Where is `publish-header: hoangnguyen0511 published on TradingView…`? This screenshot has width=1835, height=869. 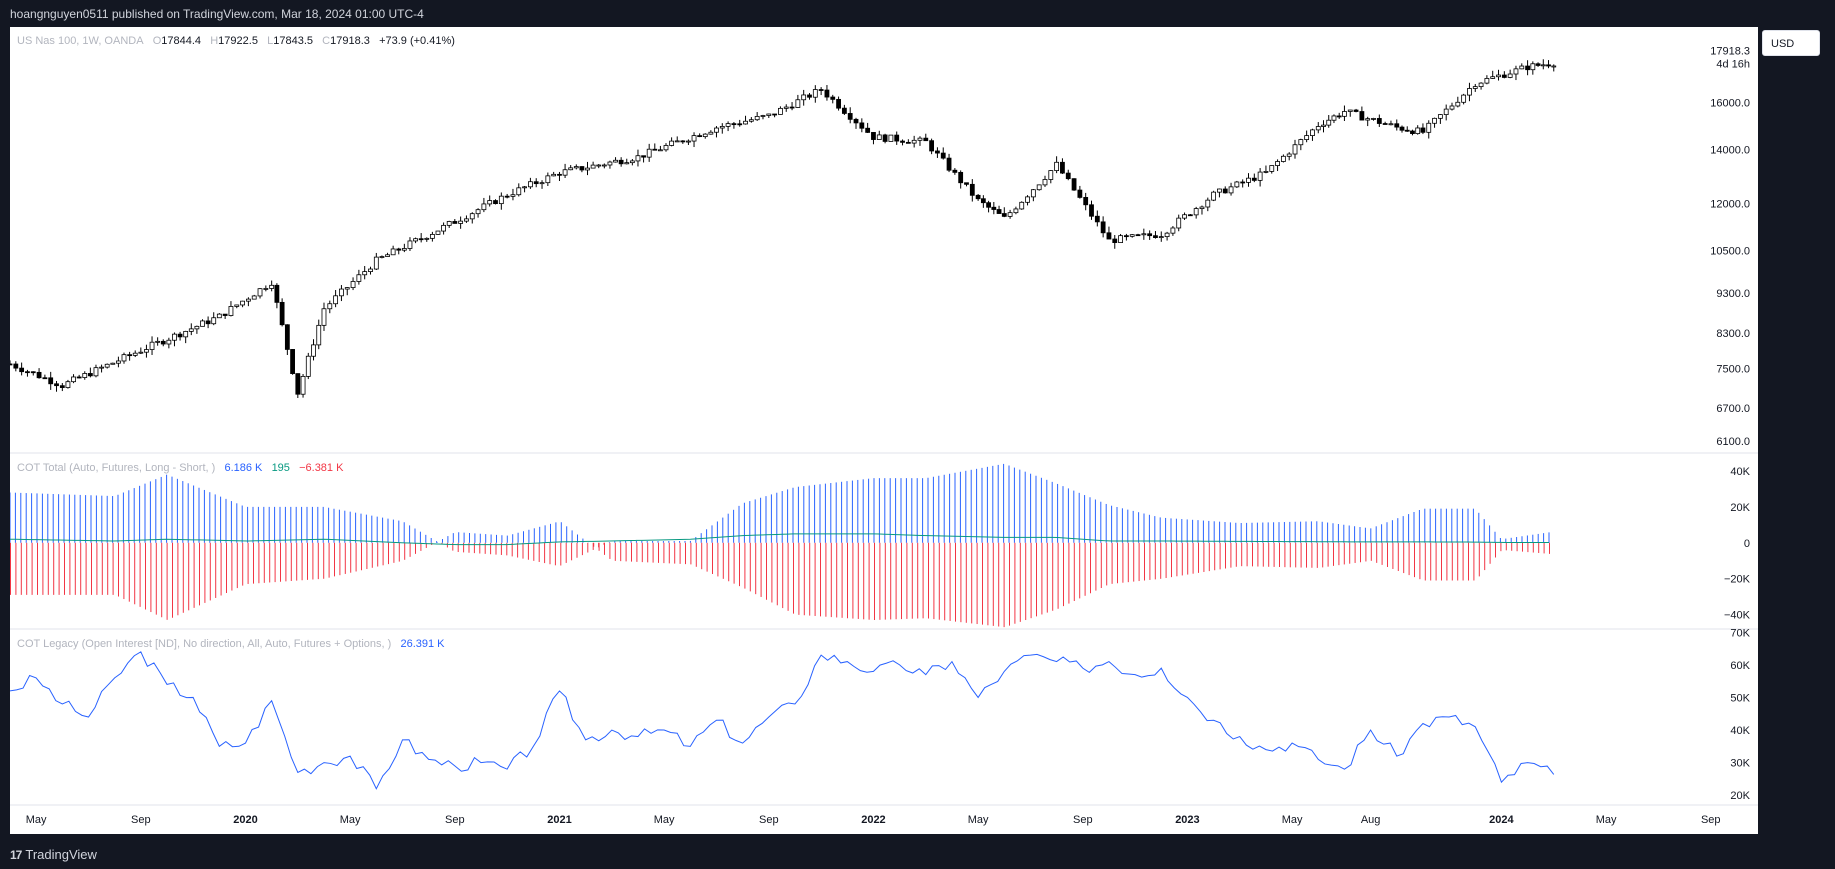
publish-header: hoangnguyen0511 published on TradingView… is located at coordinates (917, 14).